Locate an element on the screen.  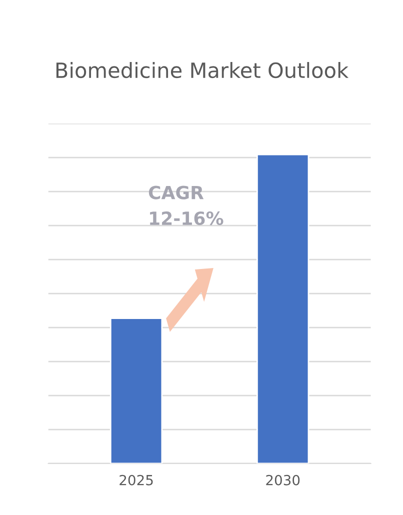
x-tick-label: 2025 is located at coordinates (136, 480).